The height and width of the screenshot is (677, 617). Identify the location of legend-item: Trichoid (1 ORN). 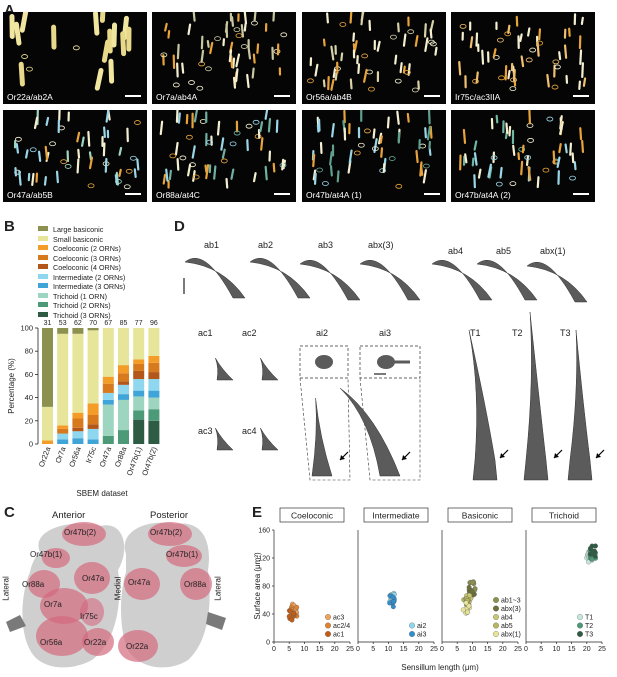
(72, 297).